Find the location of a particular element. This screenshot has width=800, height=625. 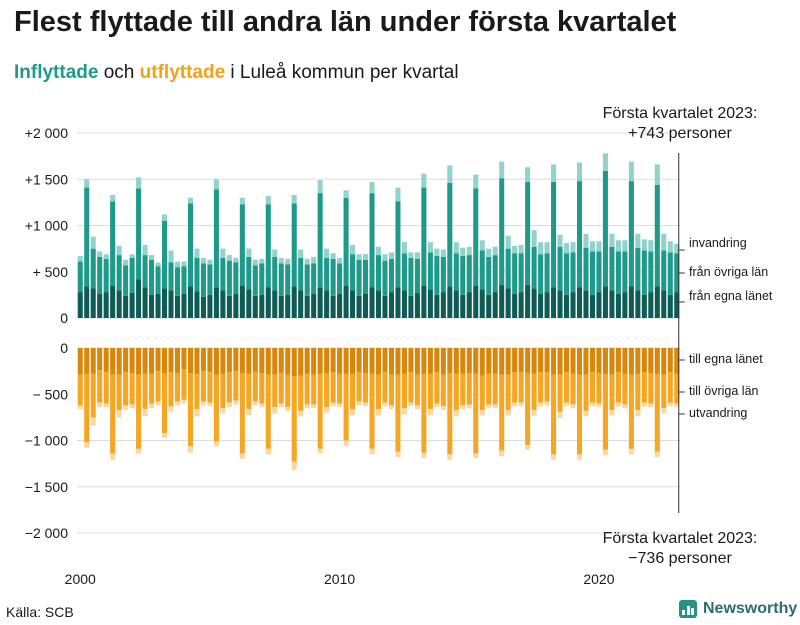

subtitle-inflow: Inflyttade is located at coordinates (56, 72).